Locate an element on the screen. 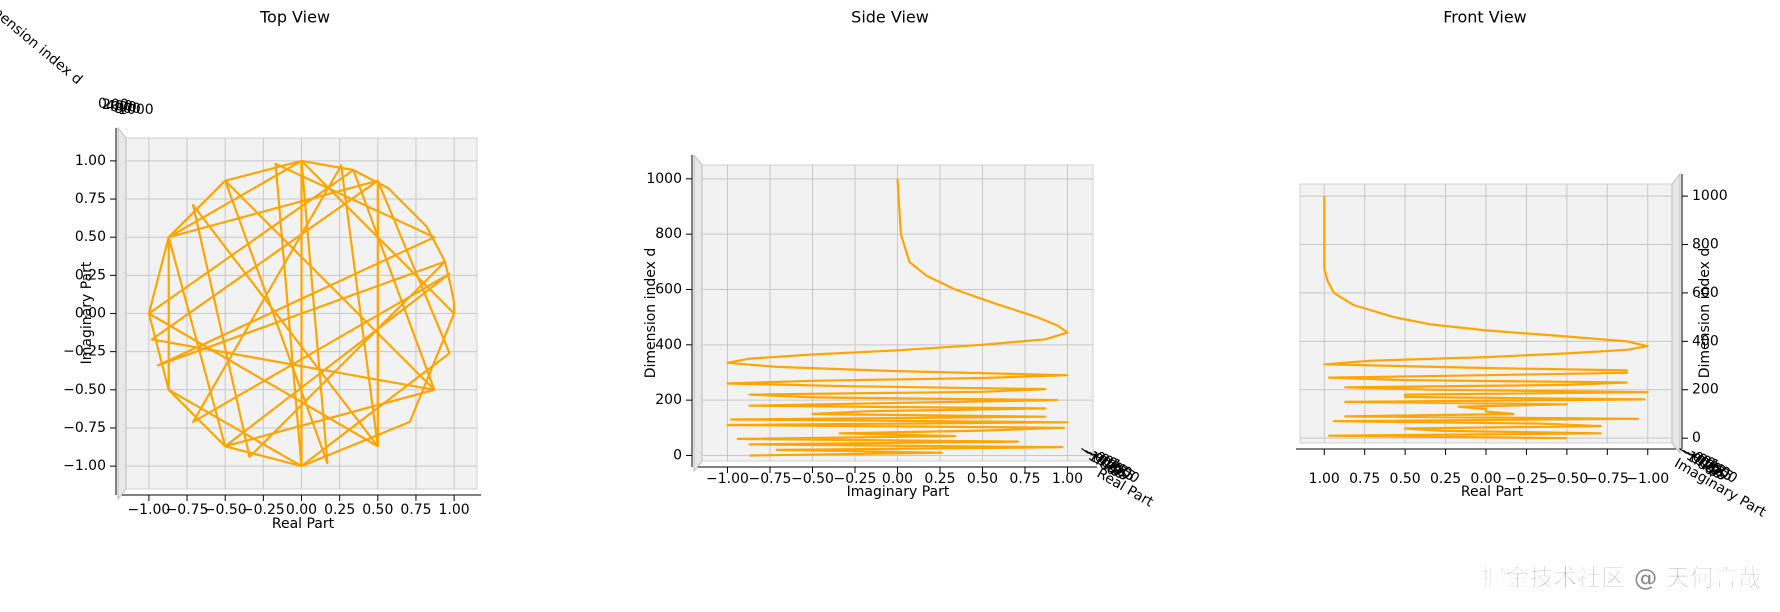 The height and width of the screenshot is (612, 1780). depth-tick-label: 200 is located at coordinates (115, 105).